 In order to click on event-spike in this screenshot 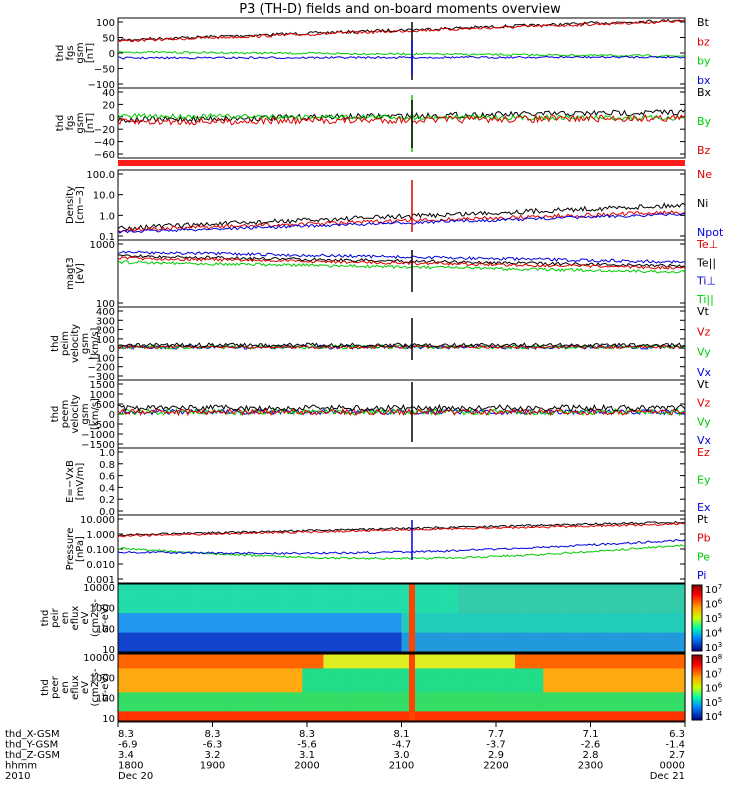, I will do `click(411, 687)`.